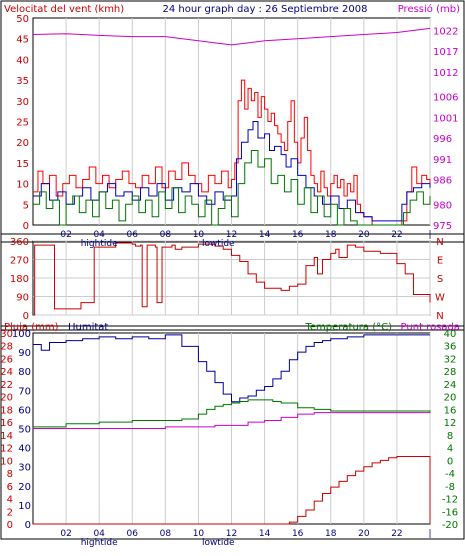  Describe the element at coordinates (22, 81) in the screenshot. I see `wind-y-tick-label: 35` at that location.